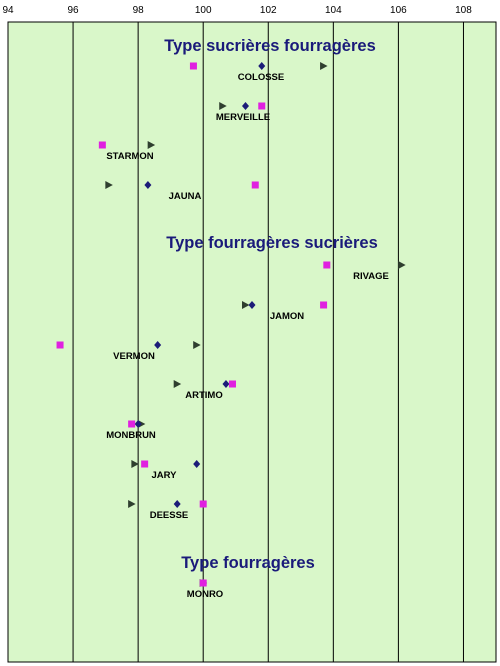 Image resolution: width=500 pixels, height=666 pixels. I want to click on x-tick-label: 104, so click(333, 10).